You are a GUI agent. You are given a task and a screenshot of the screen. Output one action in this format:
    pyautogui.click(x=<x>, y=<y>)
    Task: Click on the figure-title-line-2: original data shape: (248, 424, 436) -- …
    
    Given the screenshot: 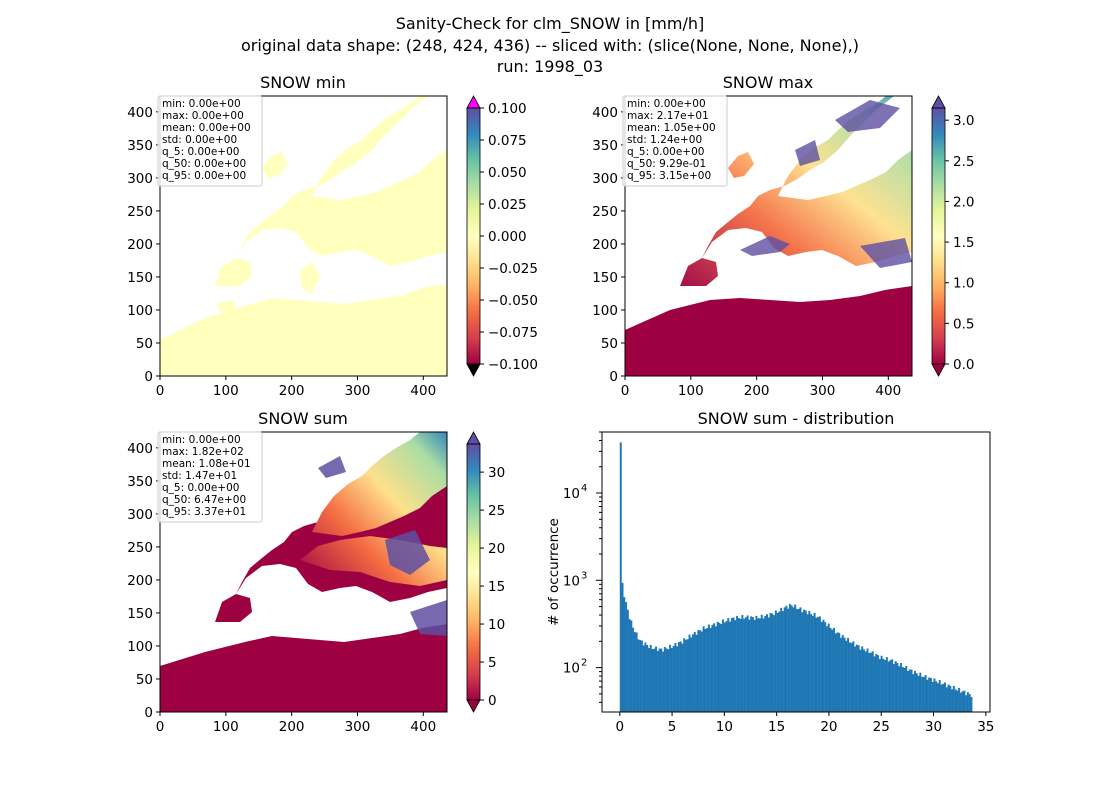 What is the action you would take?
    pyautogui.click(x=550, y=45)
    